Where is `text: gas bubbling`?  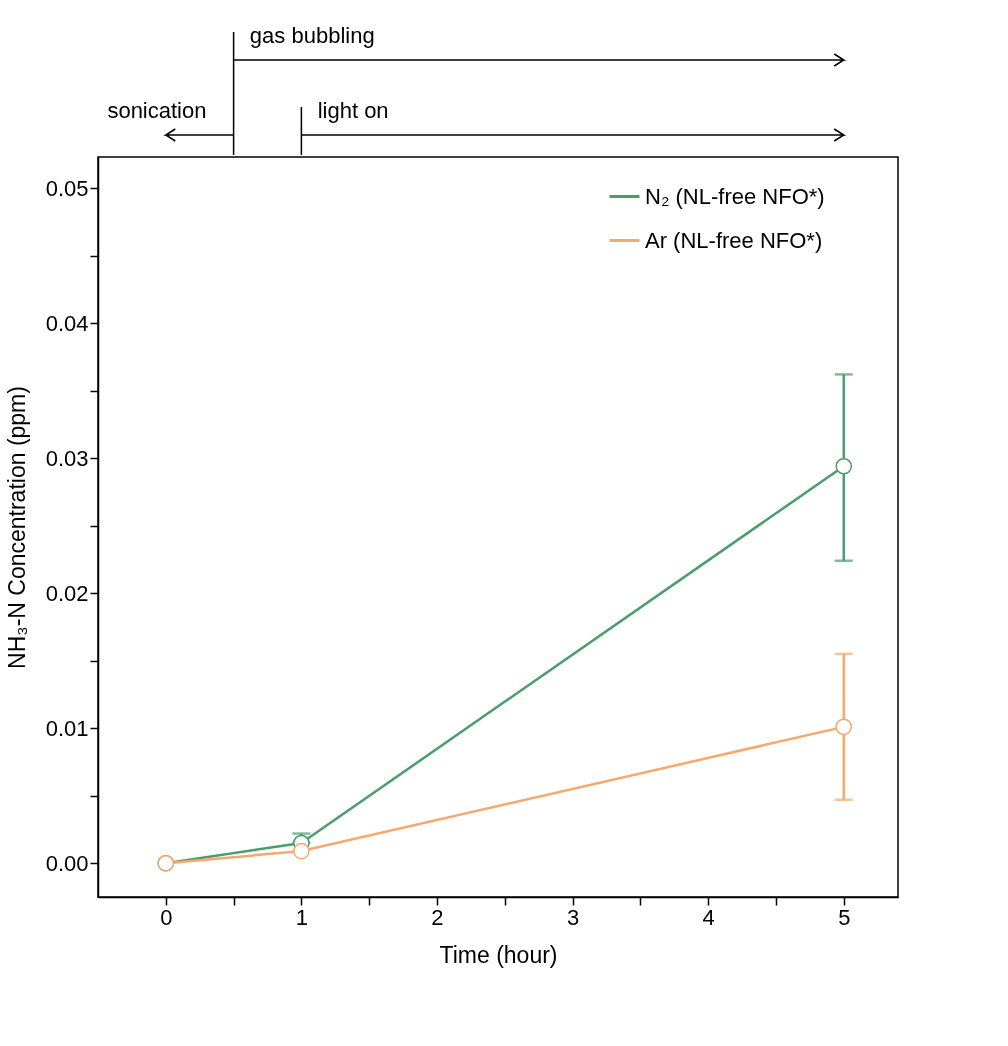
text: gas bubbling is located at coordinates (312, 35).